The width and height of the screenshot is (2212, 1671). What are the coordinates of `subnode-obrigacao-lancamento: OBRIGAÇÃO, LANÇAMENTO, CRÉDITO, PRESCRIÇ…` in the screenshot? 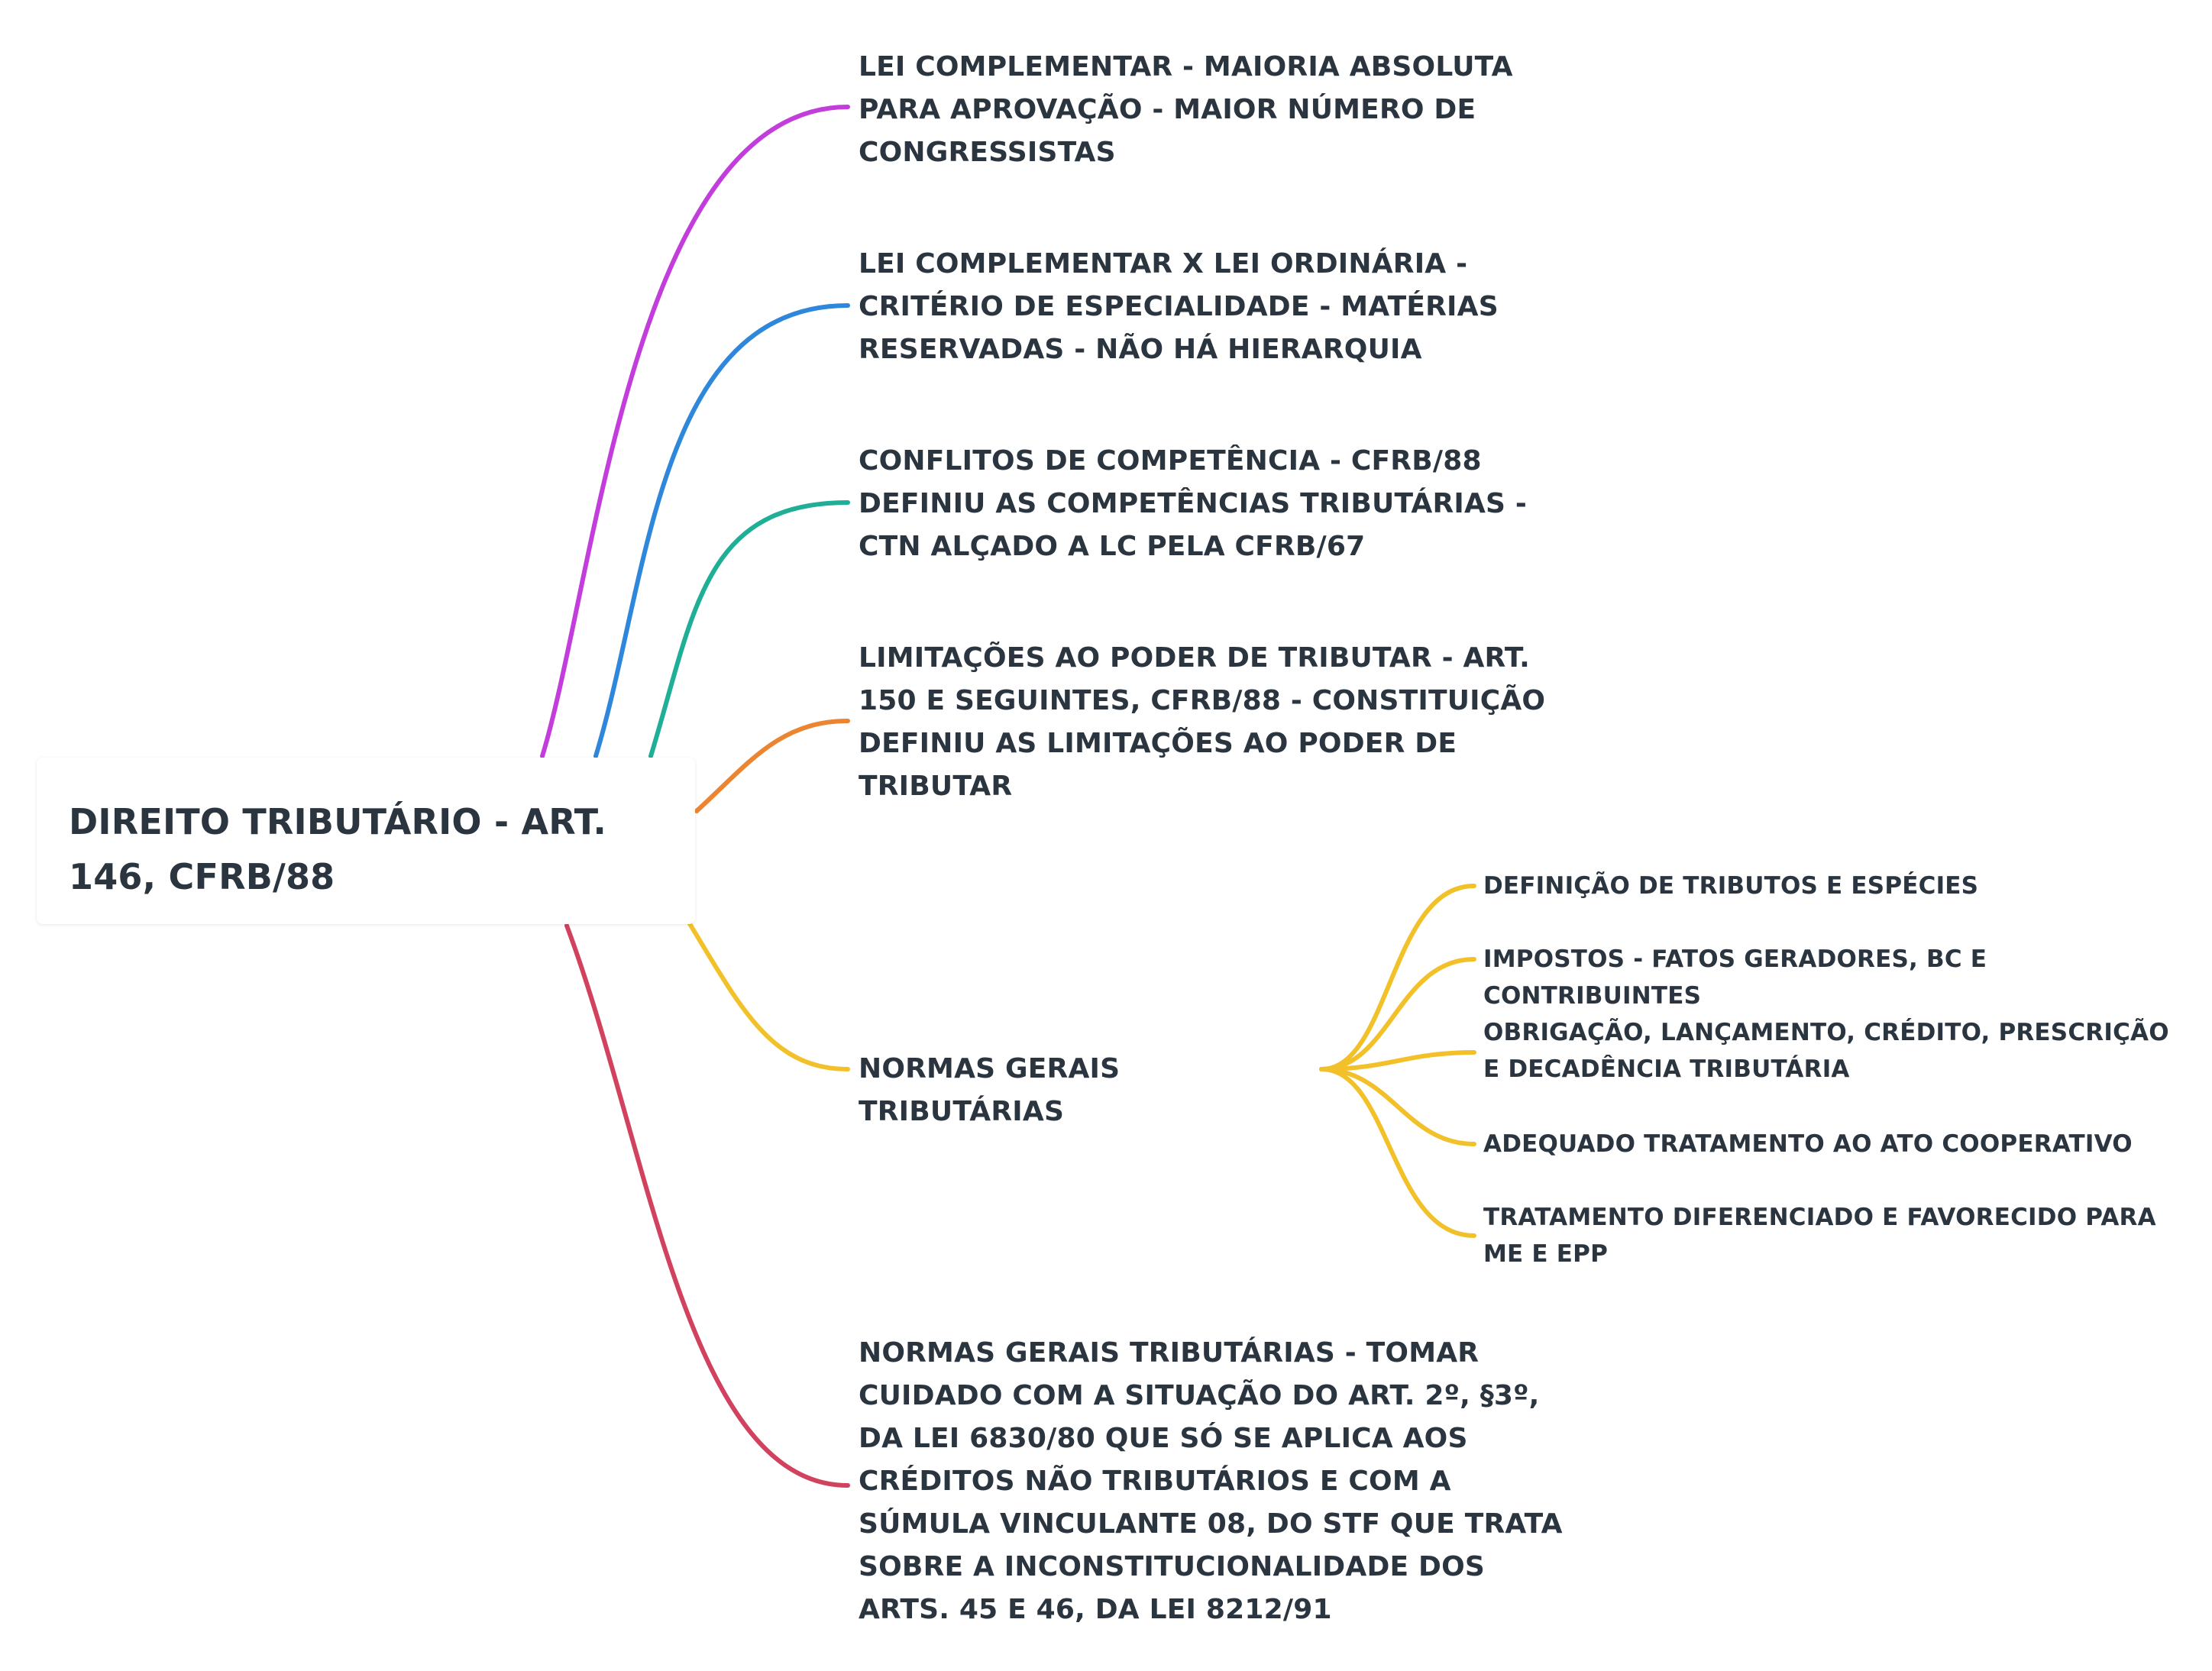 It's located at (1826, 1051).